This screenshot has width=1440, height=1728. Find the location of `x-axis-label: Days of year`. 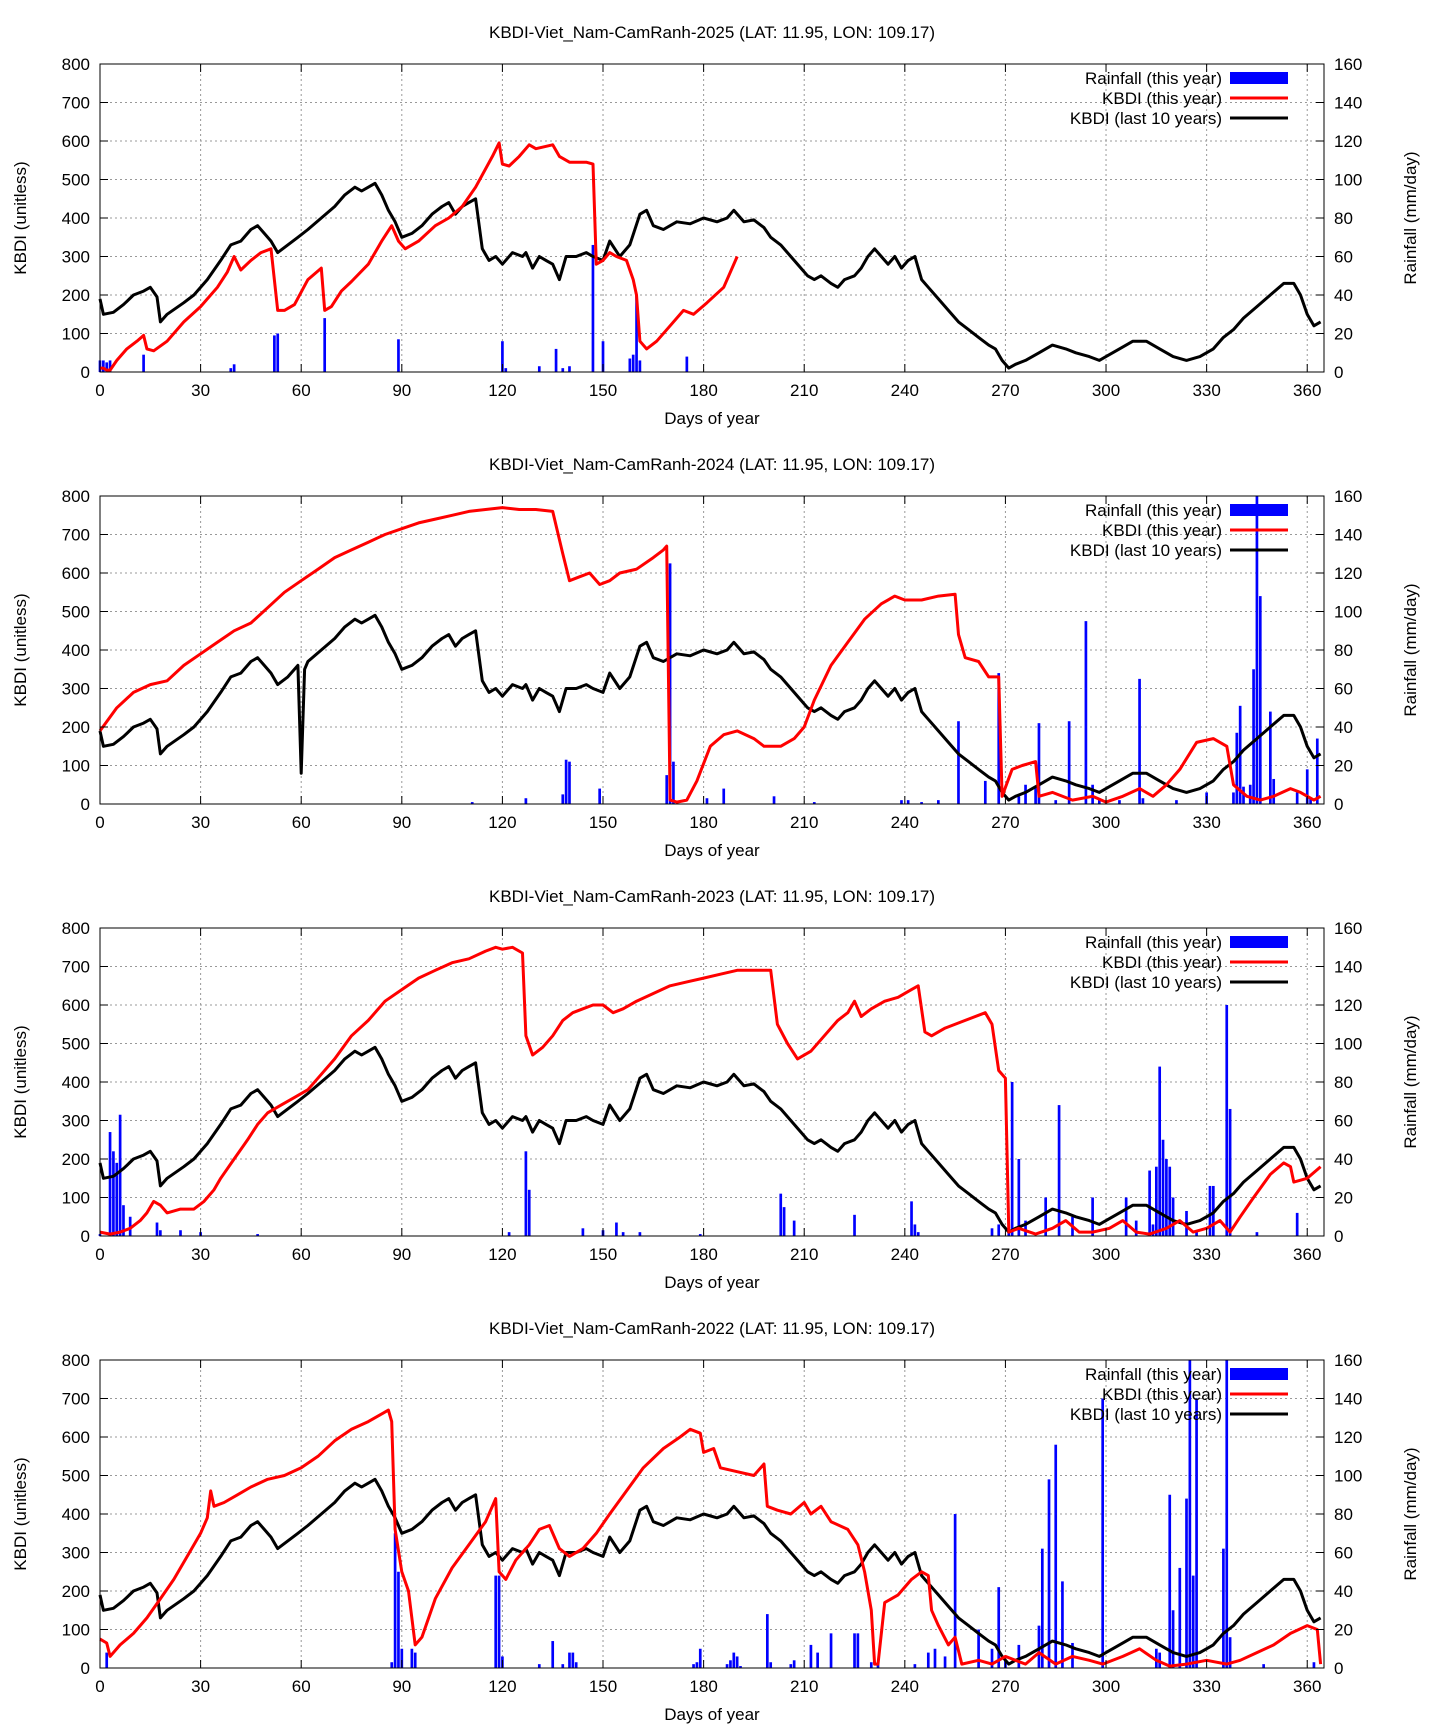

x-axis-label: Days of year is located at coordinates (712, 418).